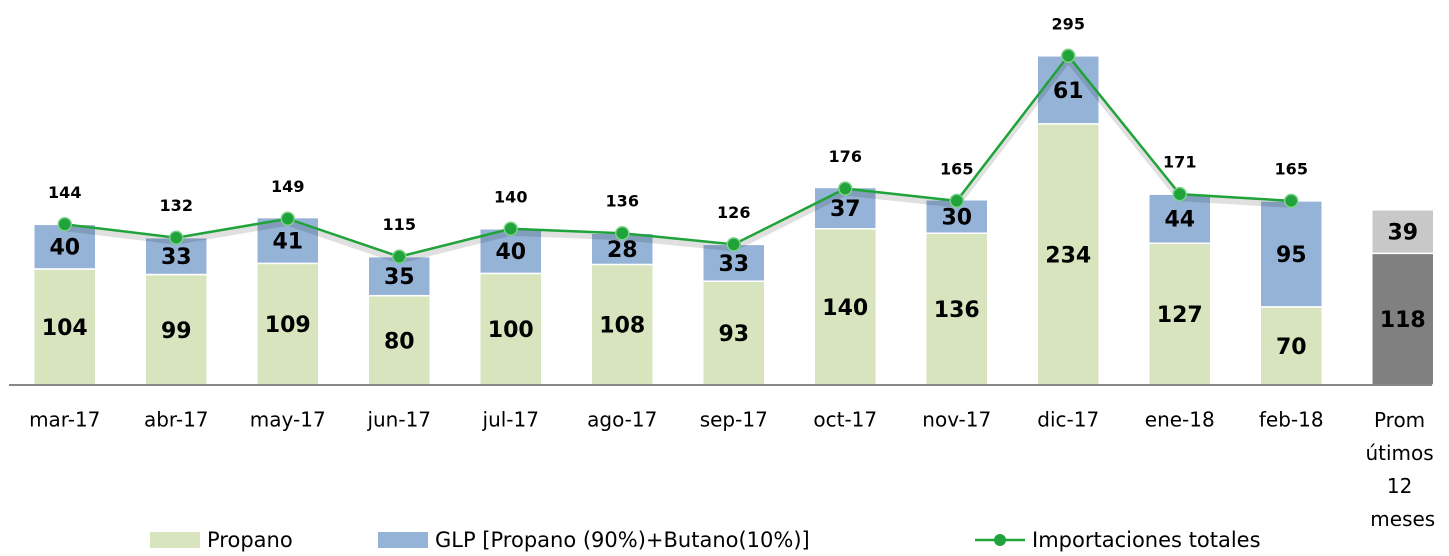  What do you see at coordinates (399, 341) in the screenshot?
I see `bar-value-label: 80` at bounding box center [399, 341].